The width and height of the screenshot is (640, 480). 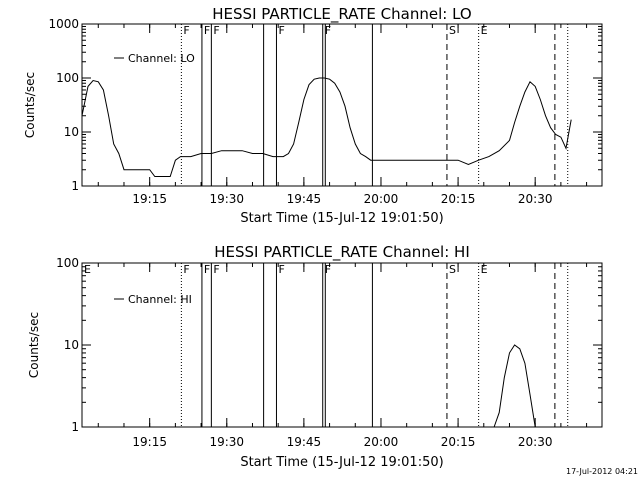 I want to click on y-tick-label: 1000, so click(x=63, y=24).